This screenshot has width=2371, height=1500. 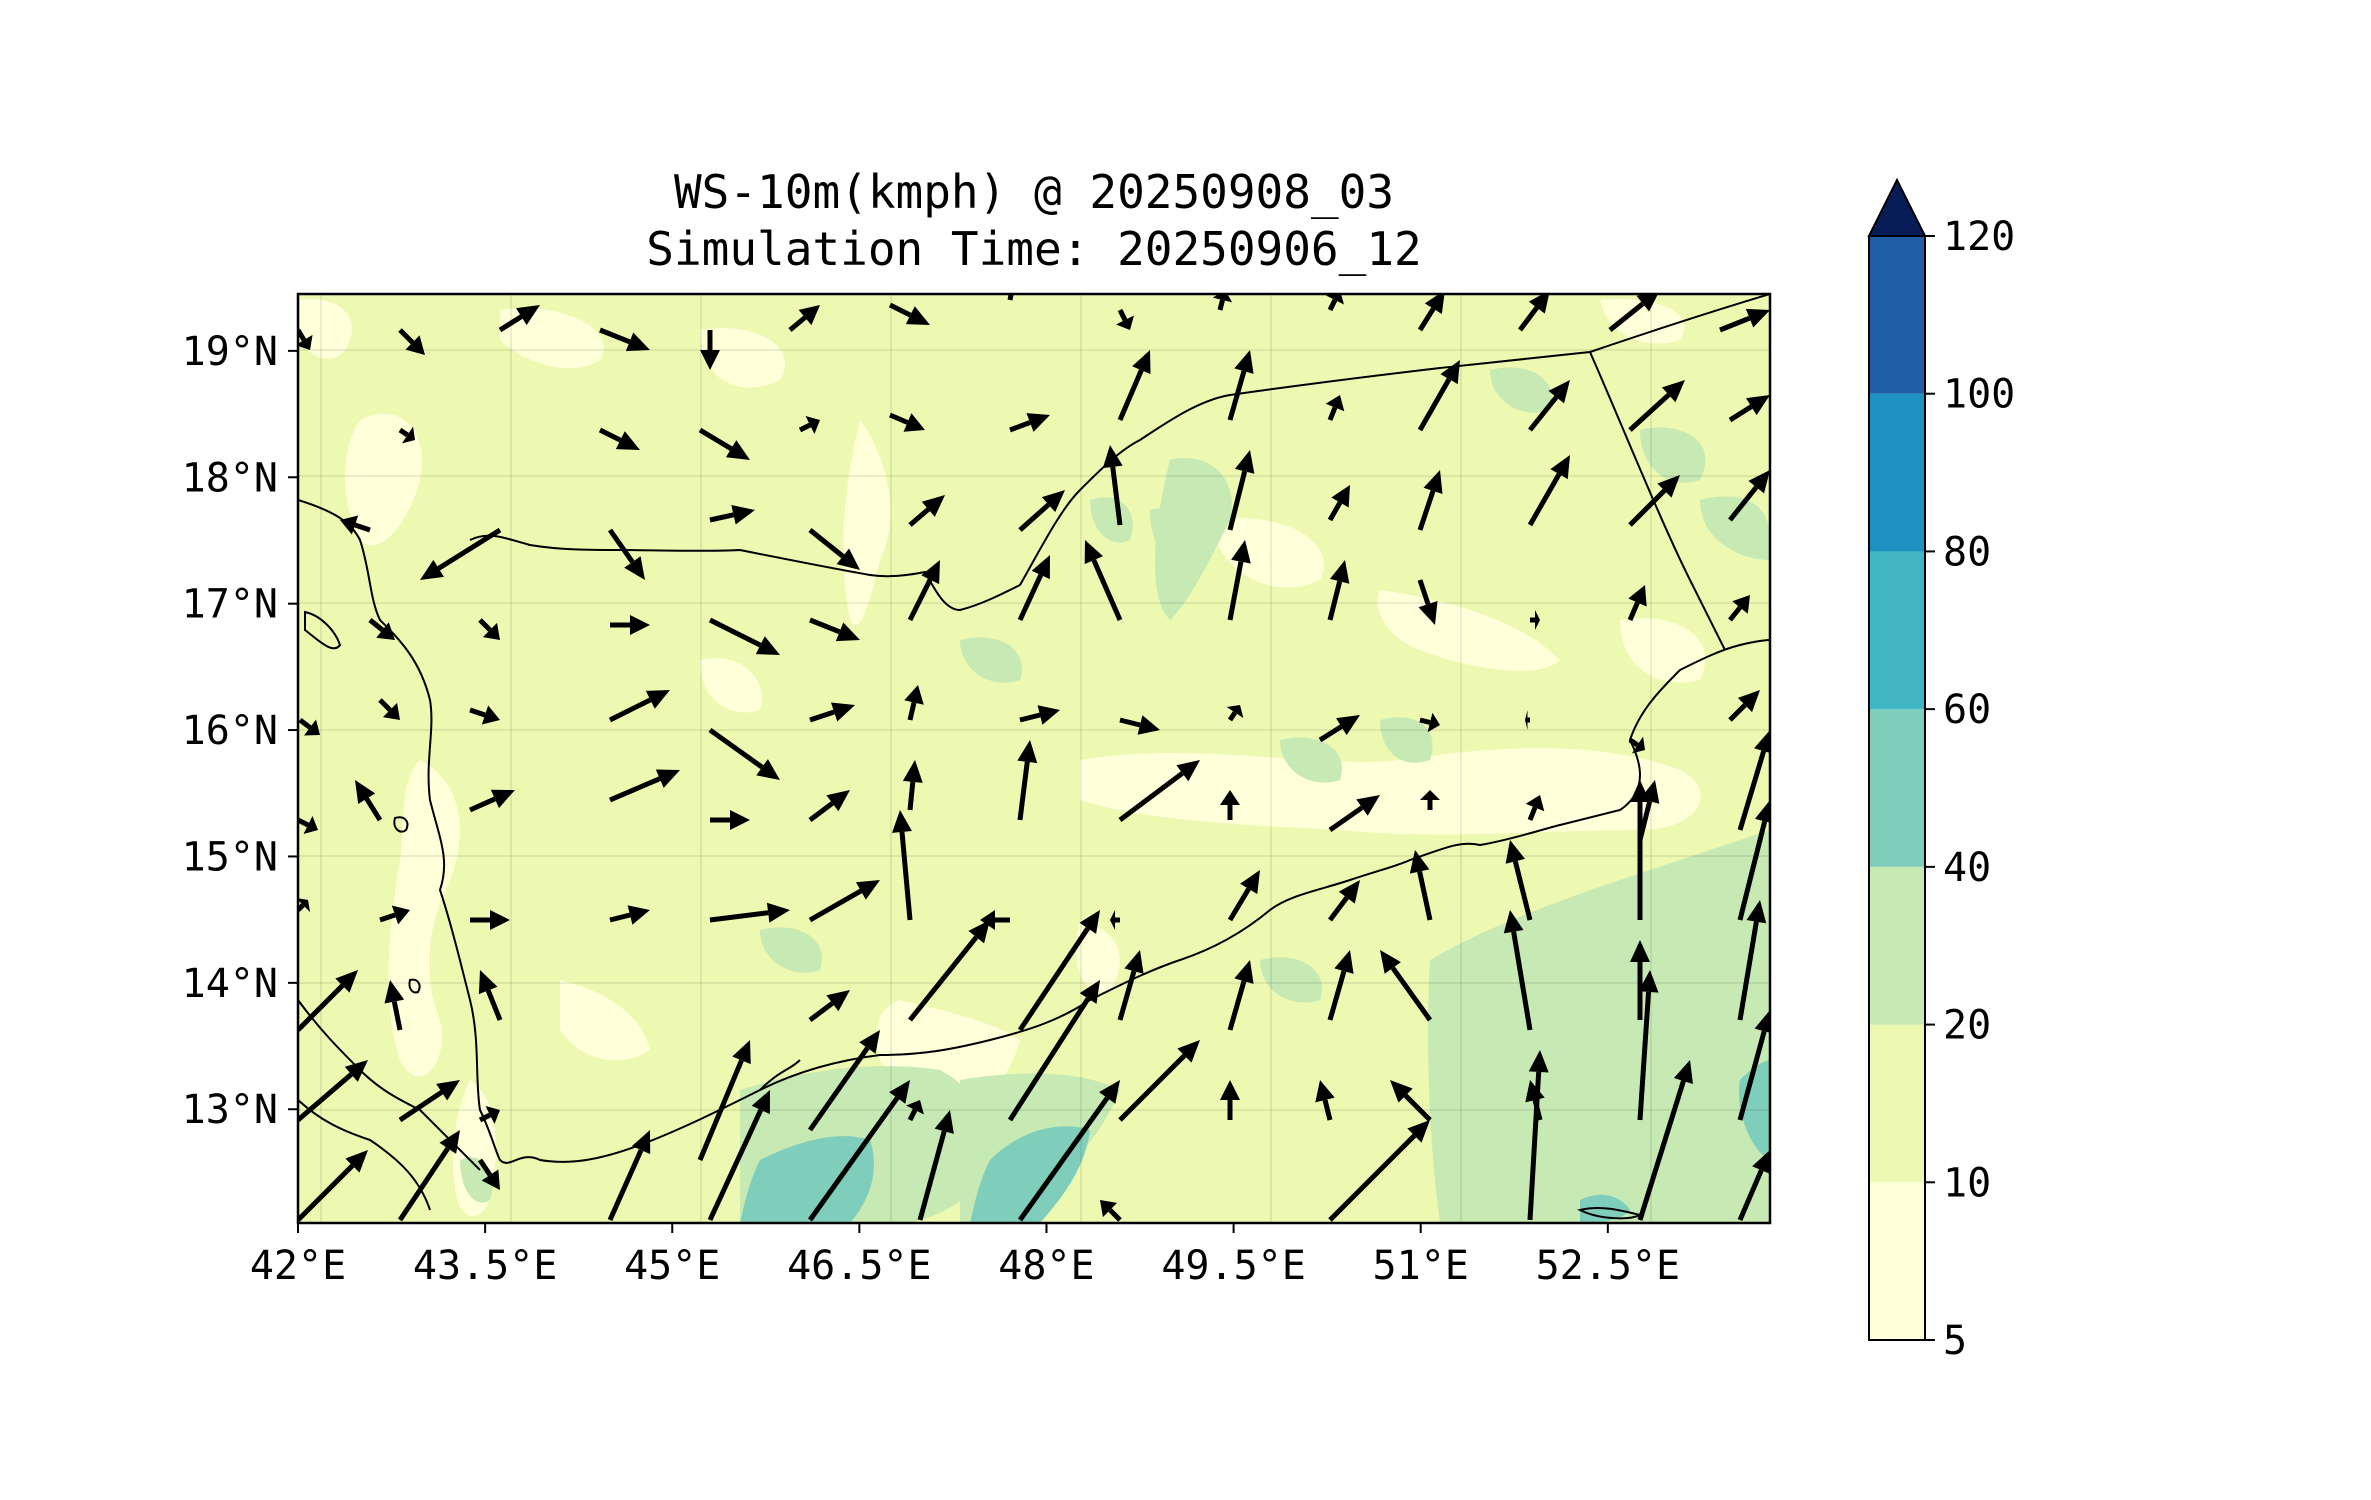 What do you see at coordinates (230, 731) in the screenshot?
I see `lat-tick-label: 16°N` at bounding box center [230, 731].